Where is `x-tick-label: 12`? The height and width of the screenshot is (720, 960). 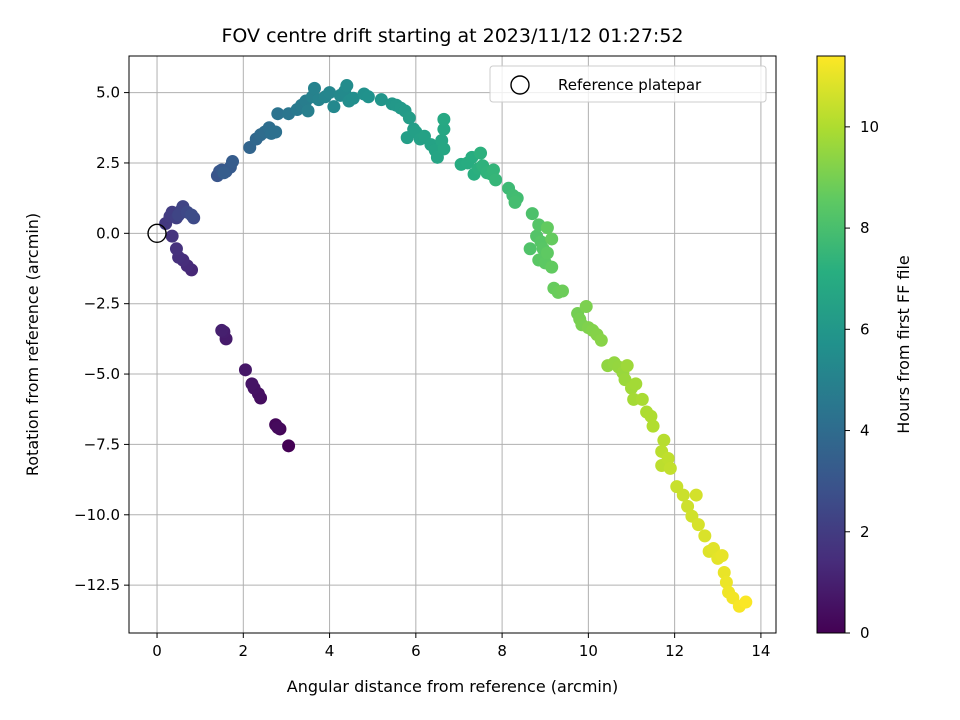 x-tick-label: 12 is located at coordinates (674, 651).